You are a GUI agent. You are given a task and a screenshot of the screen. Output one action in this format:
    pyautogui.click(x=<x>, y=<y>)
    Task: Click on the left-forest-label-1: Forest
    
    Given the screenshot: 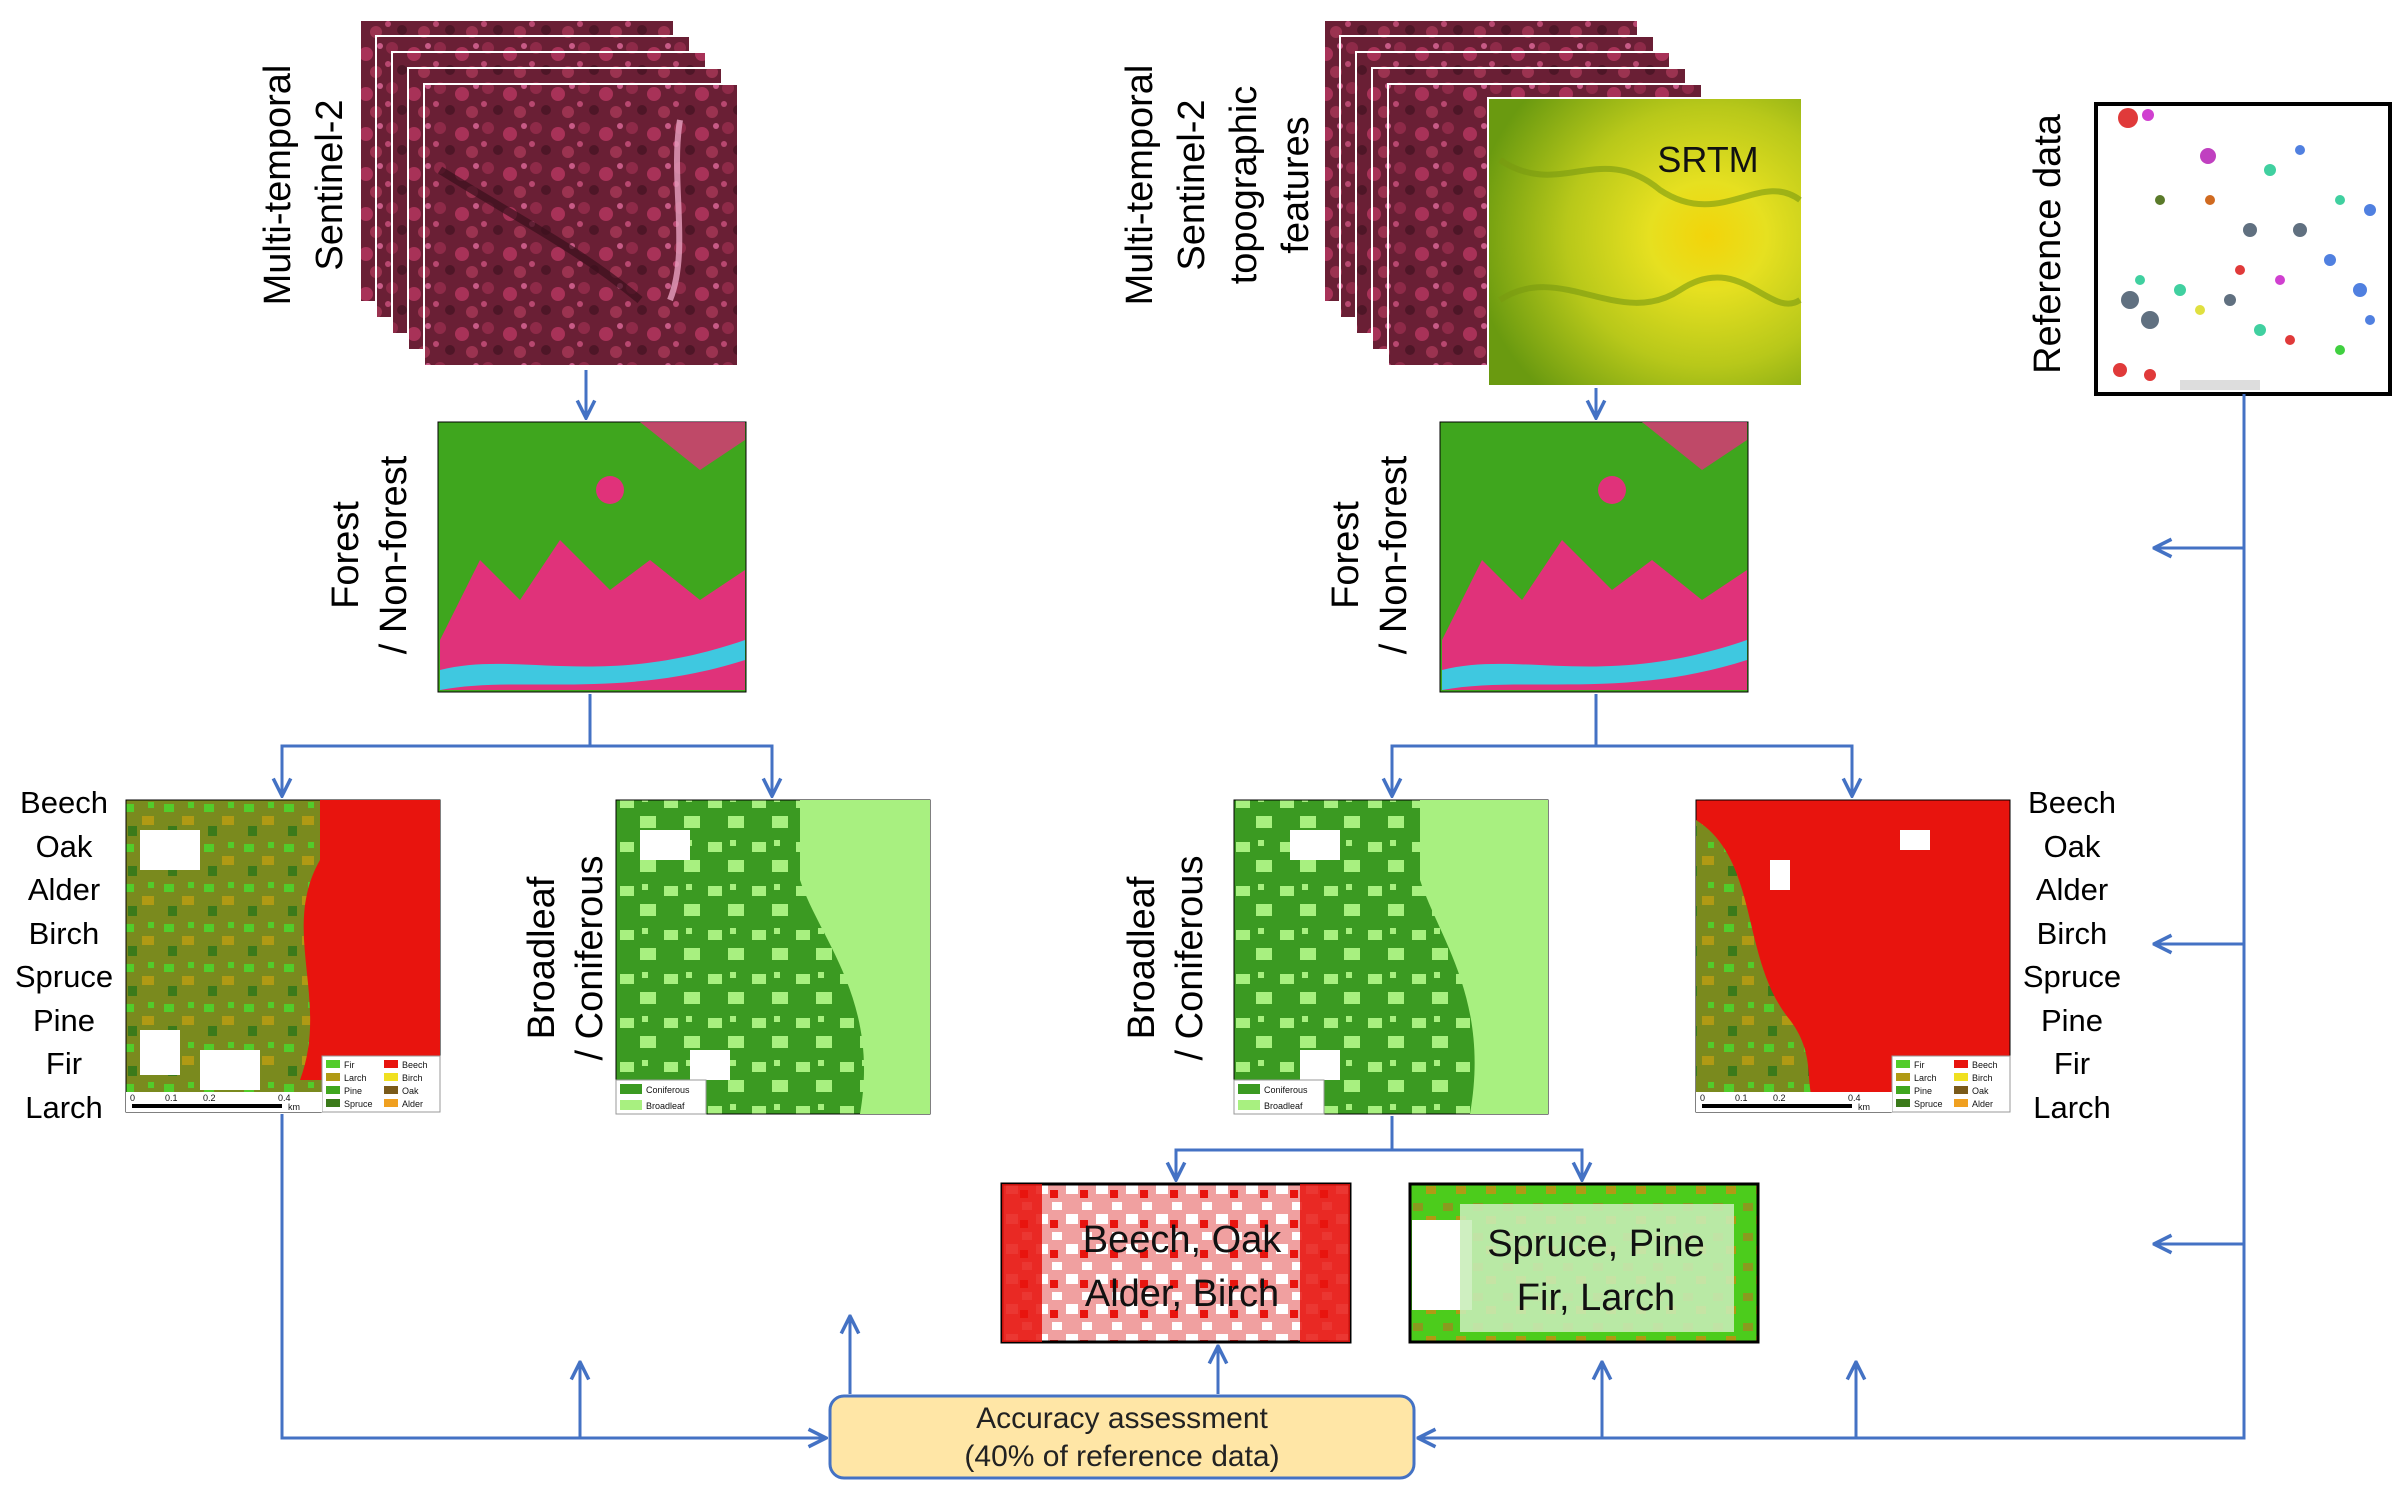 What is the action you would take?
    pyautogui.click(x=346, y=555)
    